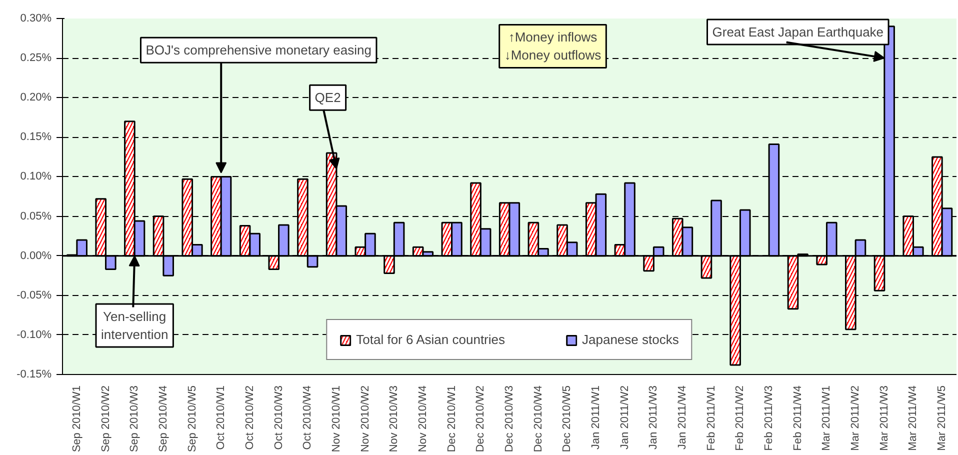  Describe the element at coordinates (36, 98) in the screenshot. I see `y-tick-label: 0.20%` at that location.